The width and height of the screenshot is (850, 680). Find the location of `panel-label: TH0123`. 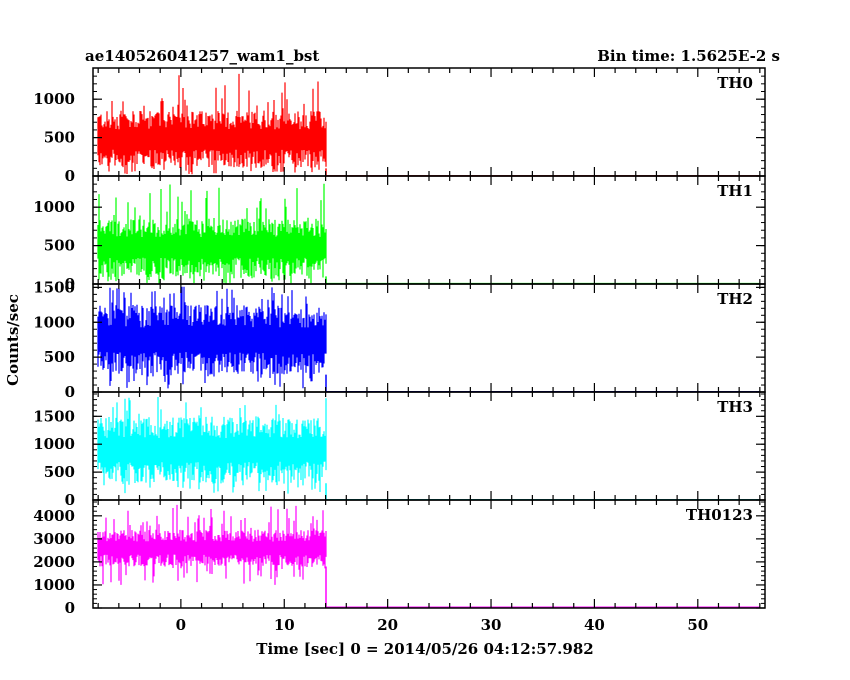

panel-label: TH0123 is located at coordinates (719, 515).